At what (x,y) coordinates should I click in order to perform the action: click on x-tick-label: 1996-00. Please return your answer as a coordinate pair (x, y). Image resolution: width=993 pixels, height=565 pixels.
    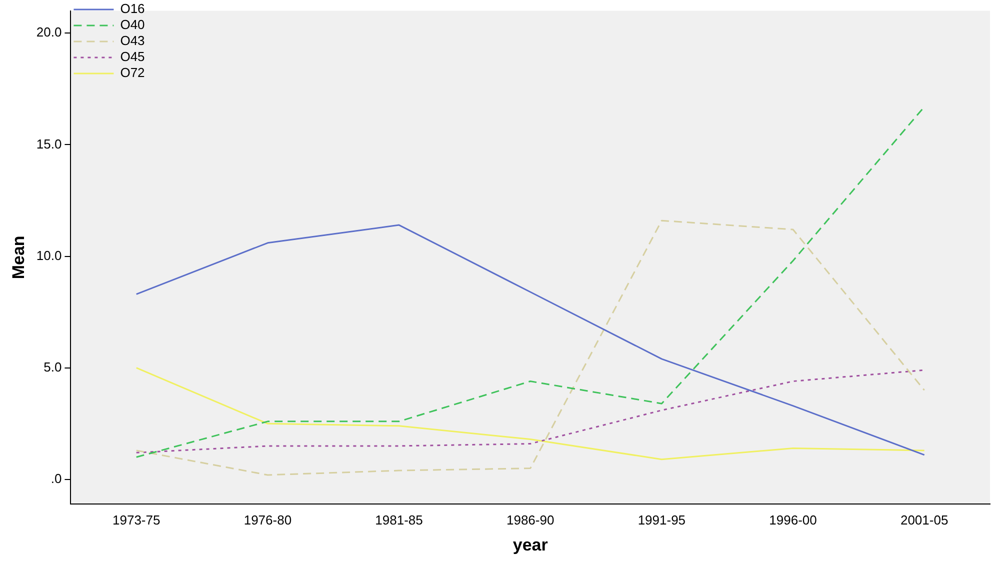
    Looking at the image, I should click on (793, 520).